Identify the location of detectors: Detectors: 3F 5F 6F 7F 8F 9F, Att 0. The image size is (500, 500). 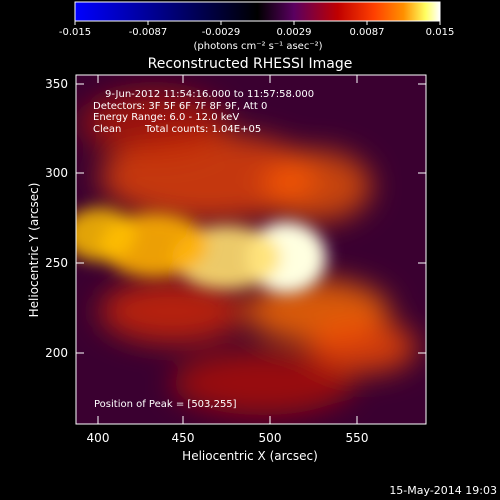
(180, 106).